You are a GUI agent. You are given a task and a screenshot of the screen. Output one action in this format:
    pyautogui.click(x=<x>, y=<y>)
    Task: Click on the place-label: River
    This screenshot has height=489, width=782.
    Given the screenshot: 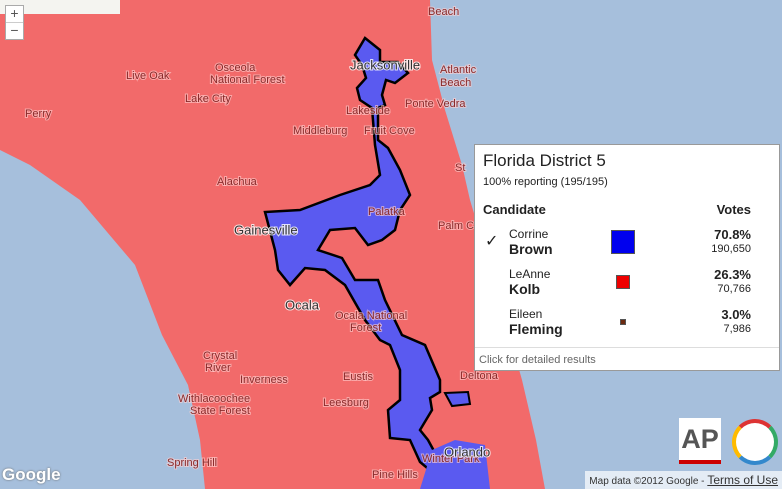 What is the action you would take?
    pyautogui.click(x=218, y=368)
    